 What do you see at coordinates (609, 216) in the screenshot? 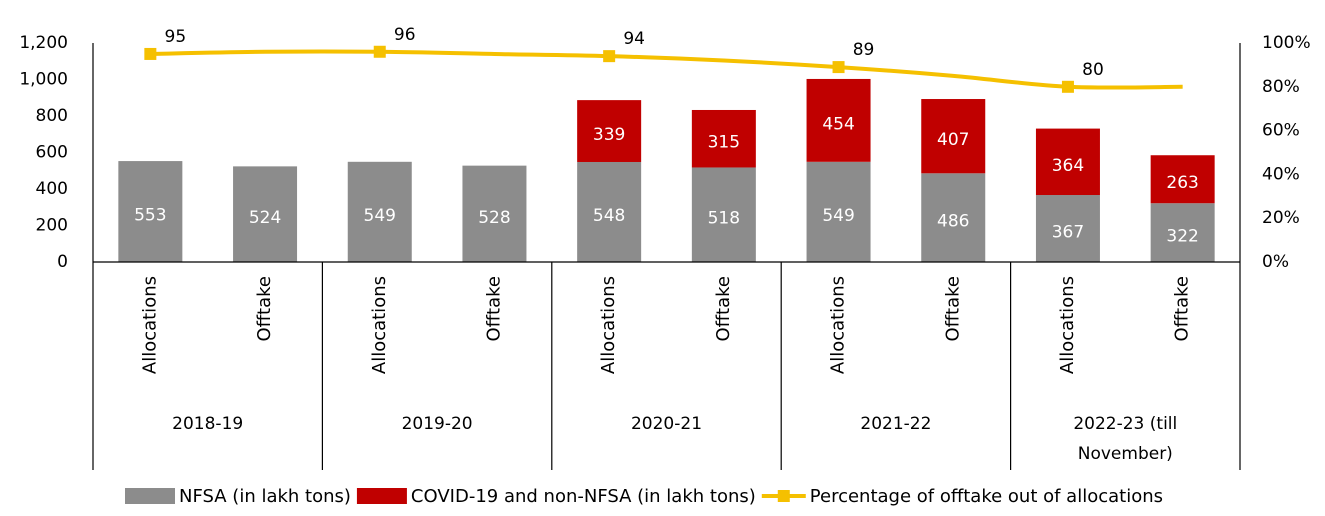
I see `bar-value-label: 548` at bounding box center [609, 216].